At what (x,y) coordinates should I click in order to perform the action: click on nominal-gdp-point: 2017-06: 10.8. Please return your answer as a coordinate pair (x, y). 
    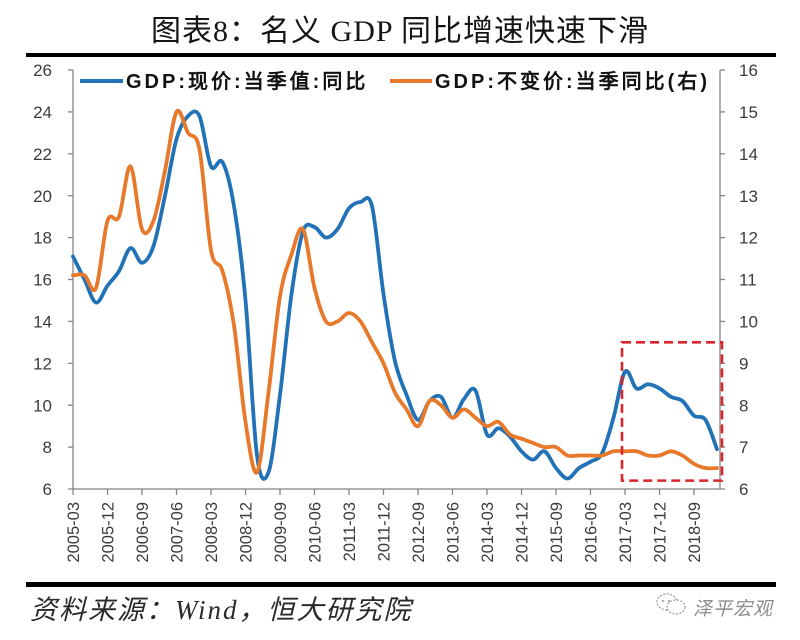
    Looking at the image, I should click on (636, 388).